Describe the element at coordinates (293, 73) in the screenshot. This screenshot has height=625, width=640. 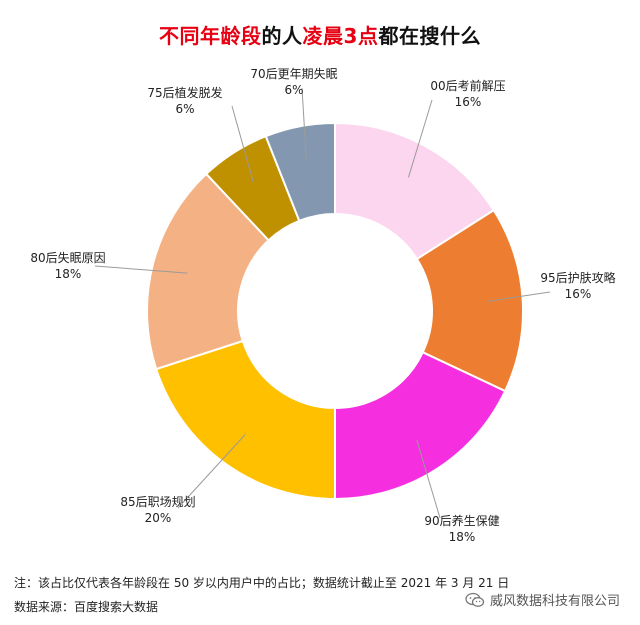
I see `slice-label-7: 70后更年期失眠` at that location.